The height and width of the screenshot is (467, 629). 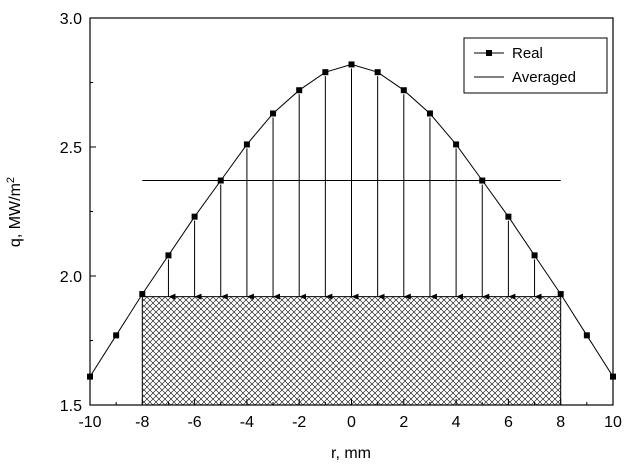 I want to click on x-tick-label: -8, so click(x=142, y=422).